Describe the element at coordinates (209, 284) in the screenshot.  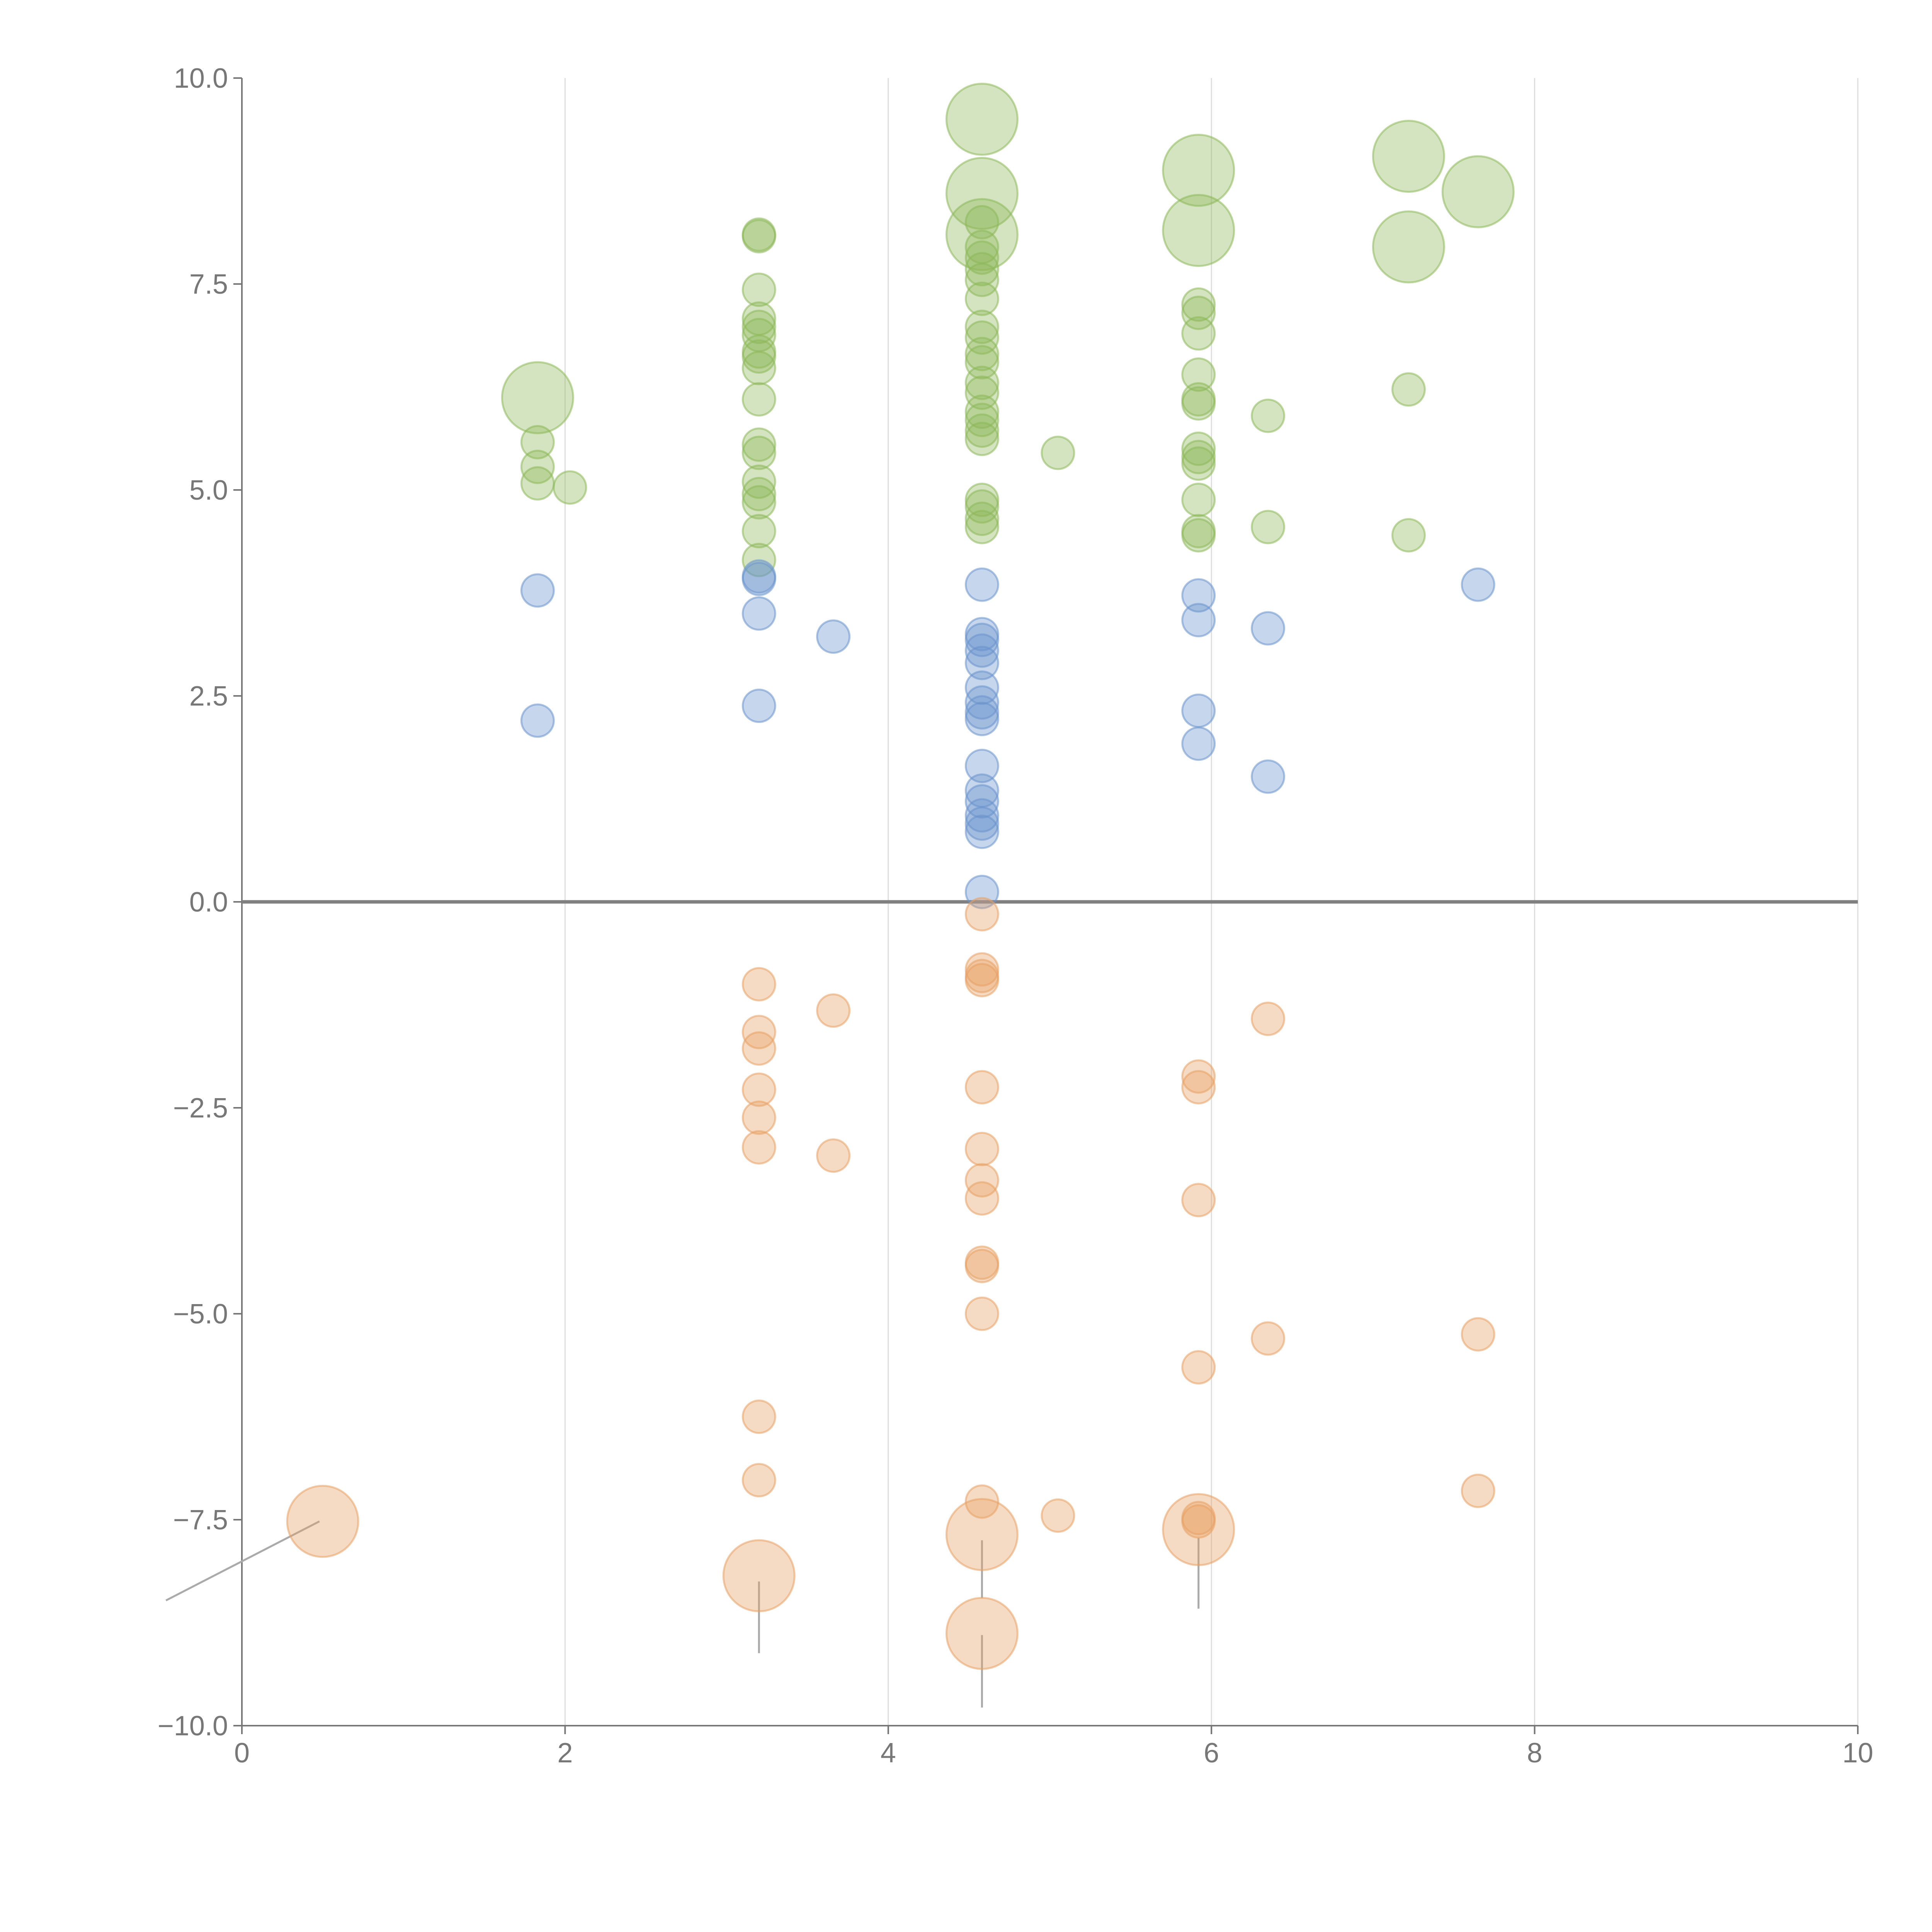
I see `y-tick-label: 7.5` at that location.